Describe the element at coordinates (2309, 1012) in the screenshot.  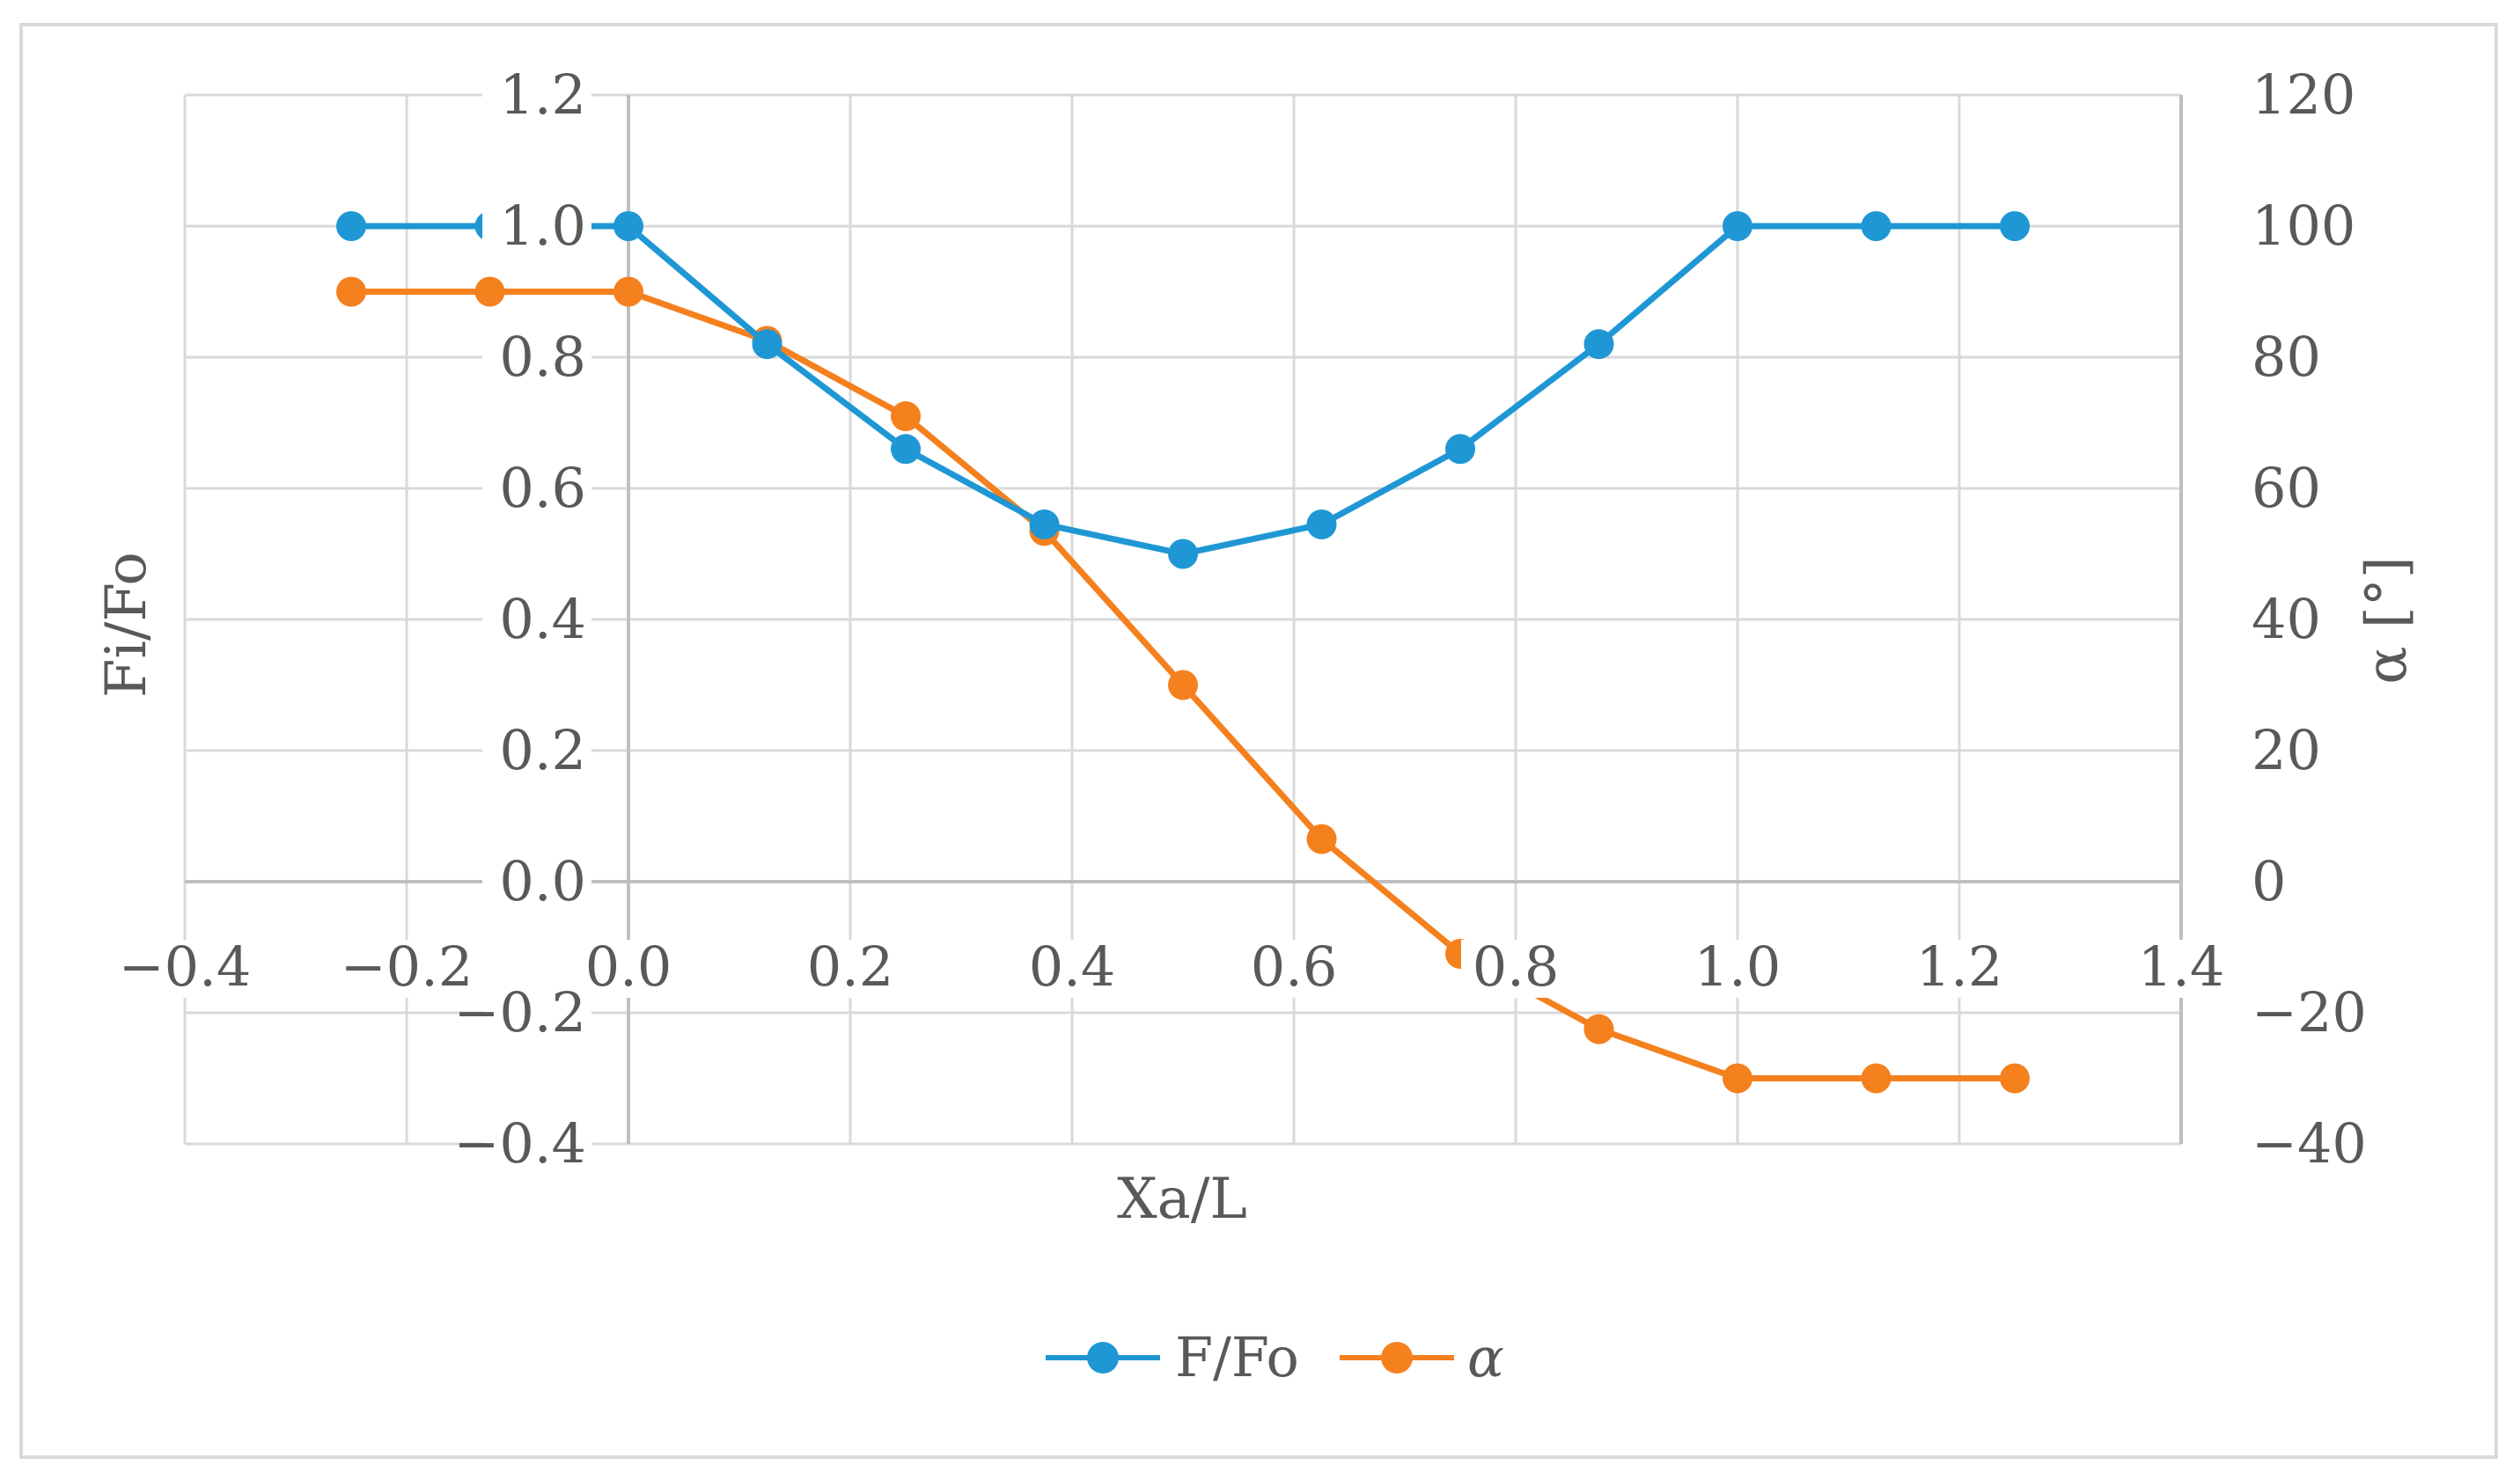
I see `y2-tick-label: −20` at that location.